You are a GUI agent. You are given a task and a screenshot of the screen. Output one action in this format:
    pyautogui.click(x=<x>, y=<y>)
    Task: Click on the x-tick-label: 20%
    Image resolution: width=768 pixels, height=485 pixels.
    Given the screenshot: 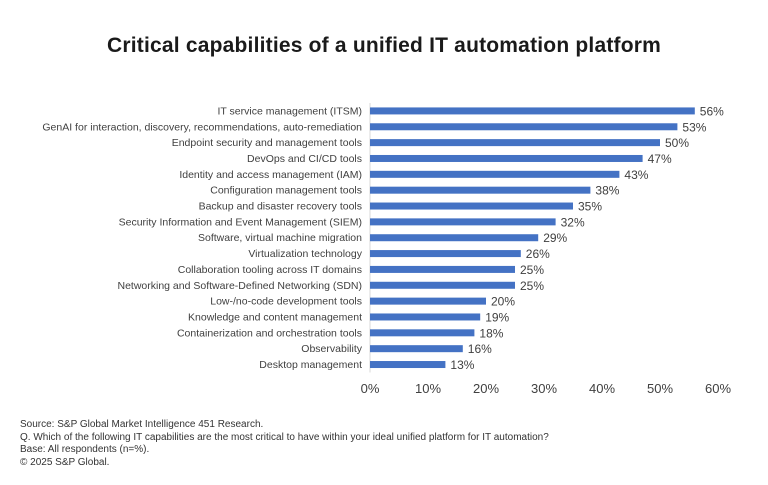 What is the action you would take?
    pyautogui.click(x=486, y=388)
    